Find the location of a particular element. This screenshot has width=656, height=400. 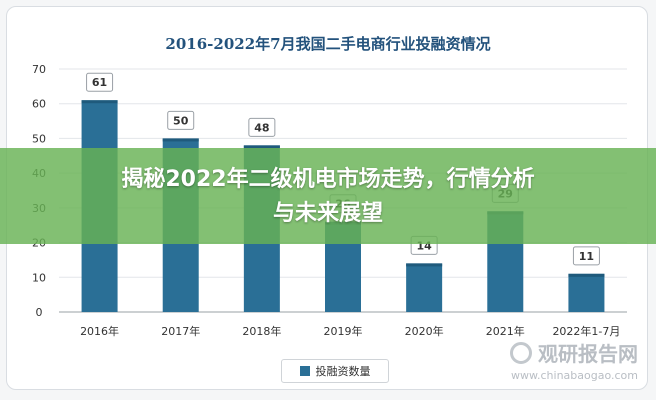

data-label: 61 is located at coordinates (99, 82).